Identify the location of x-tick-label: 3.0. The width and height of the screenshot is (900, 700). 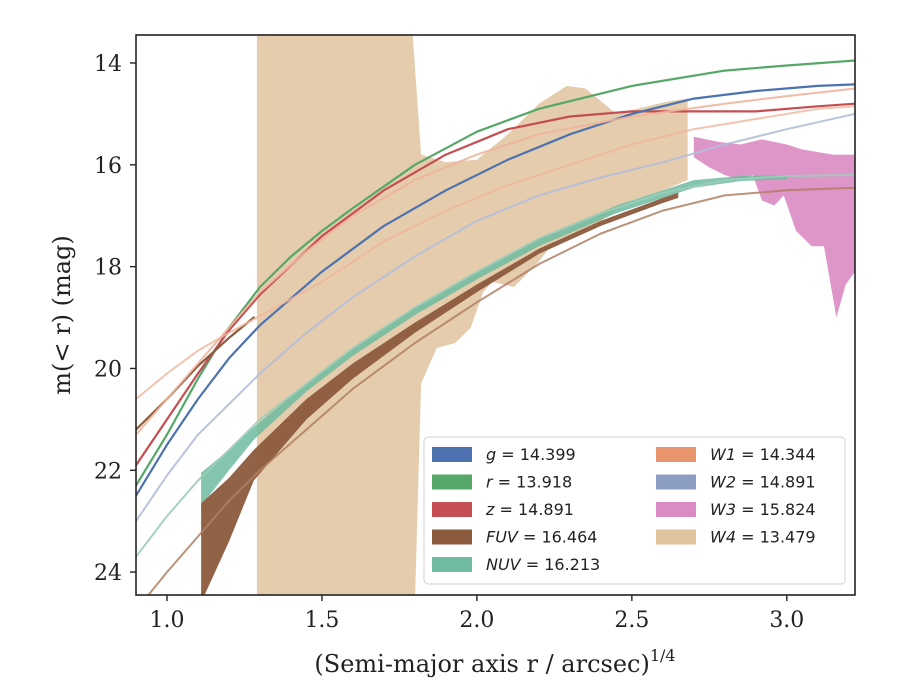
(786, 620).